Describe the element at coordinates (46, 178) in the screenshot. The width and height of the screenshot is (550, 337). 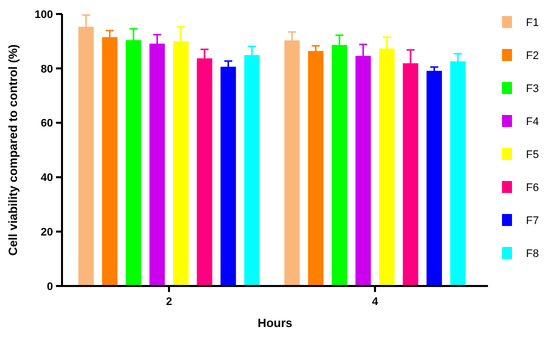
I see `y-tick-label: 40` at that location.